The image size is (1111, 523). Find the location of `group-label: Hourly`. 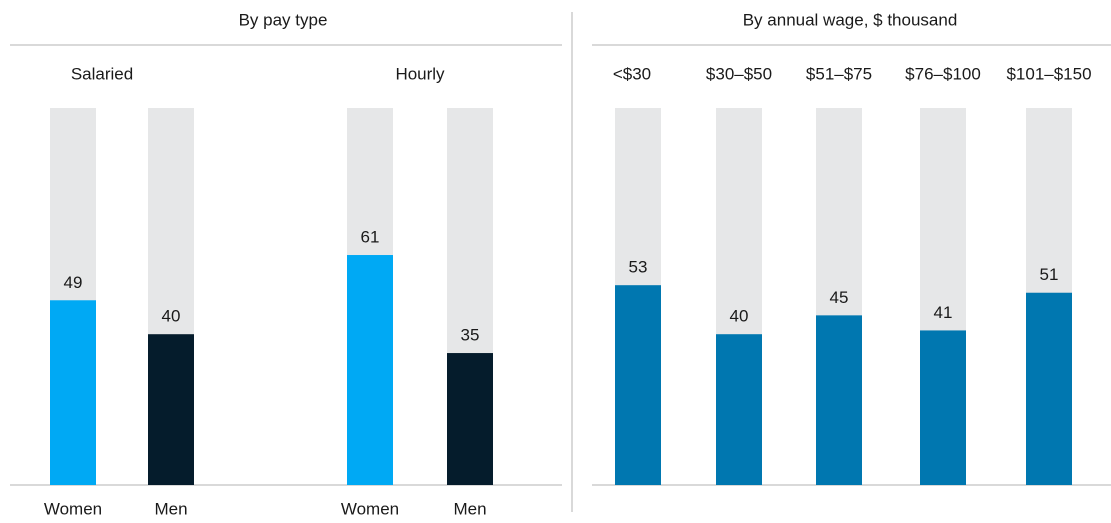

group-label: Hourly is located at coordinates (420, 73).